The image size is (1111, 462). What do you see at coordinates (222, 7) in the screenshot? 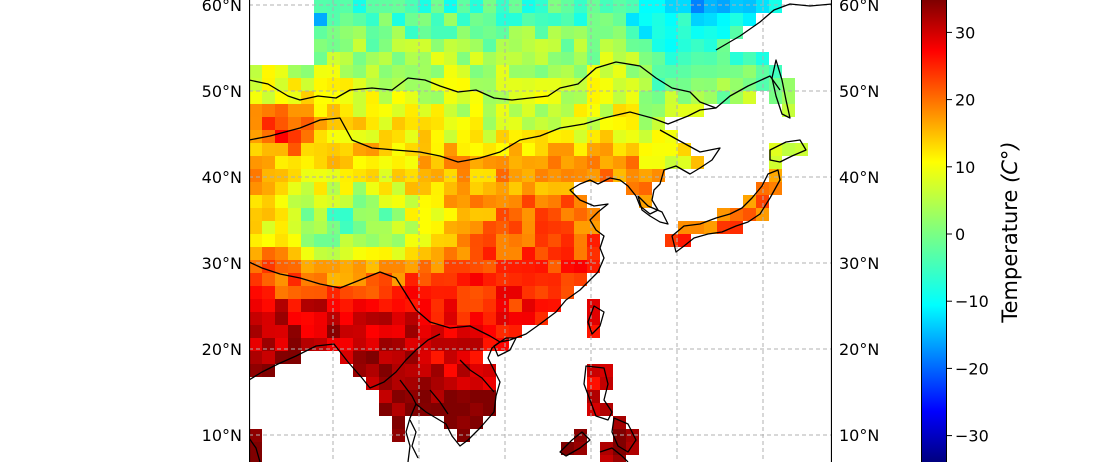
I see `lat-label-left: 60°N` at bounding box center [222, 7].